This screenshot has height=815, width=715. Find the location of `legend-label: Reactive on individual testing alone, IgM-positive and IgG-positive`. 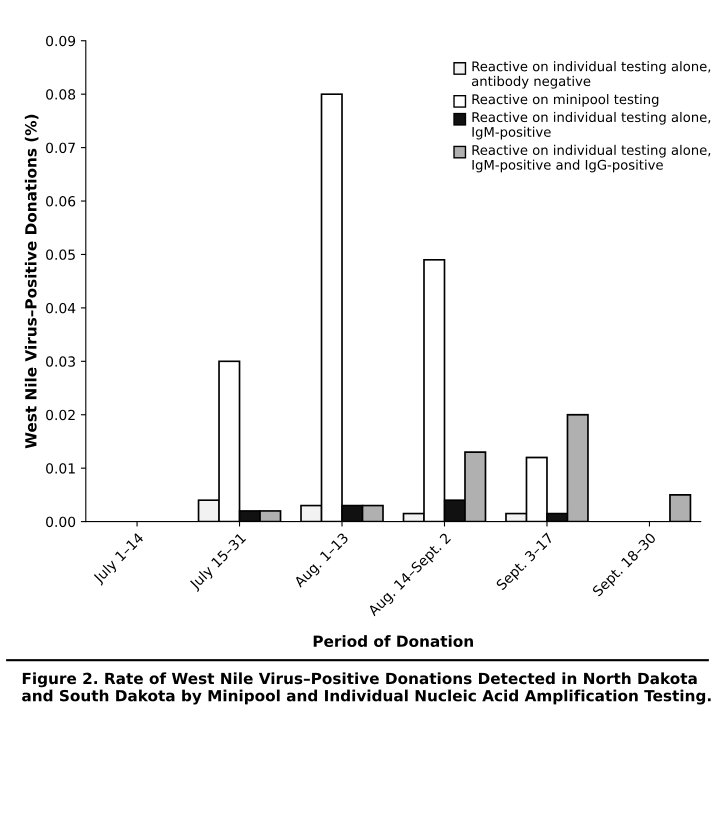

legend-label: Reactive on individual testing alone, IgM-positive and IgG-positive is located at coordinates (591, 158).